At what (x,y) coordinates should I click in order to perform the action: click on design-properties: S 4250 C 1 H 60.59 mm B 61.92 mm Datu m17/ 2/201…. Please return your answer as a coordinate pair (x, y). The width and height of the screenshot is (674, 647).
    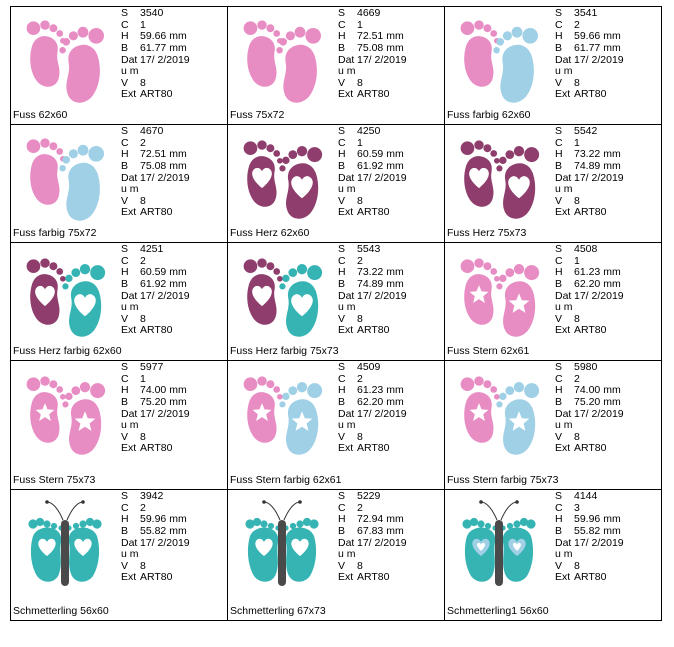
    Looking at the image, I should click on (390, 172).